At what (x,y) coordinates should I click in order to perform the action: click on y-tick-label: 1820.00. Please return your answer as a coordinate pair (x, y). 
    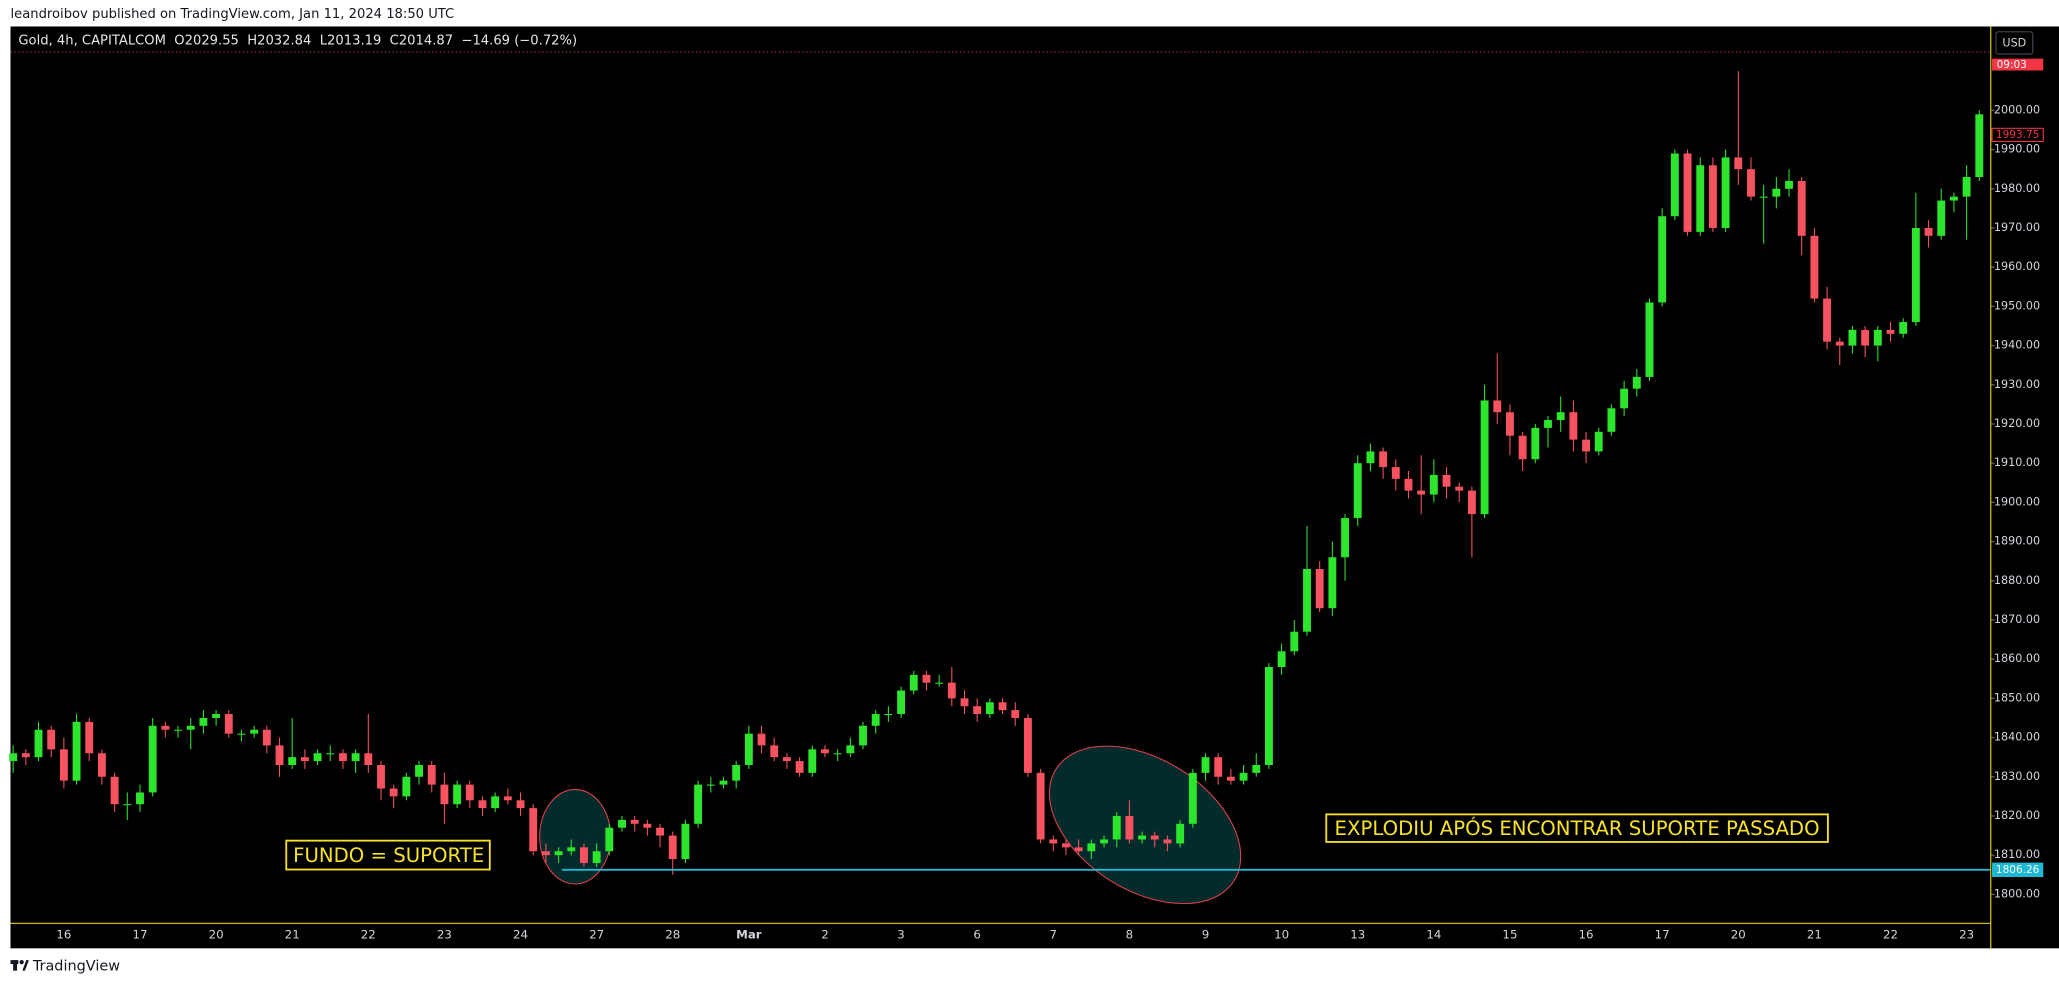
    Looking at the image, I should click on (2017, 815).